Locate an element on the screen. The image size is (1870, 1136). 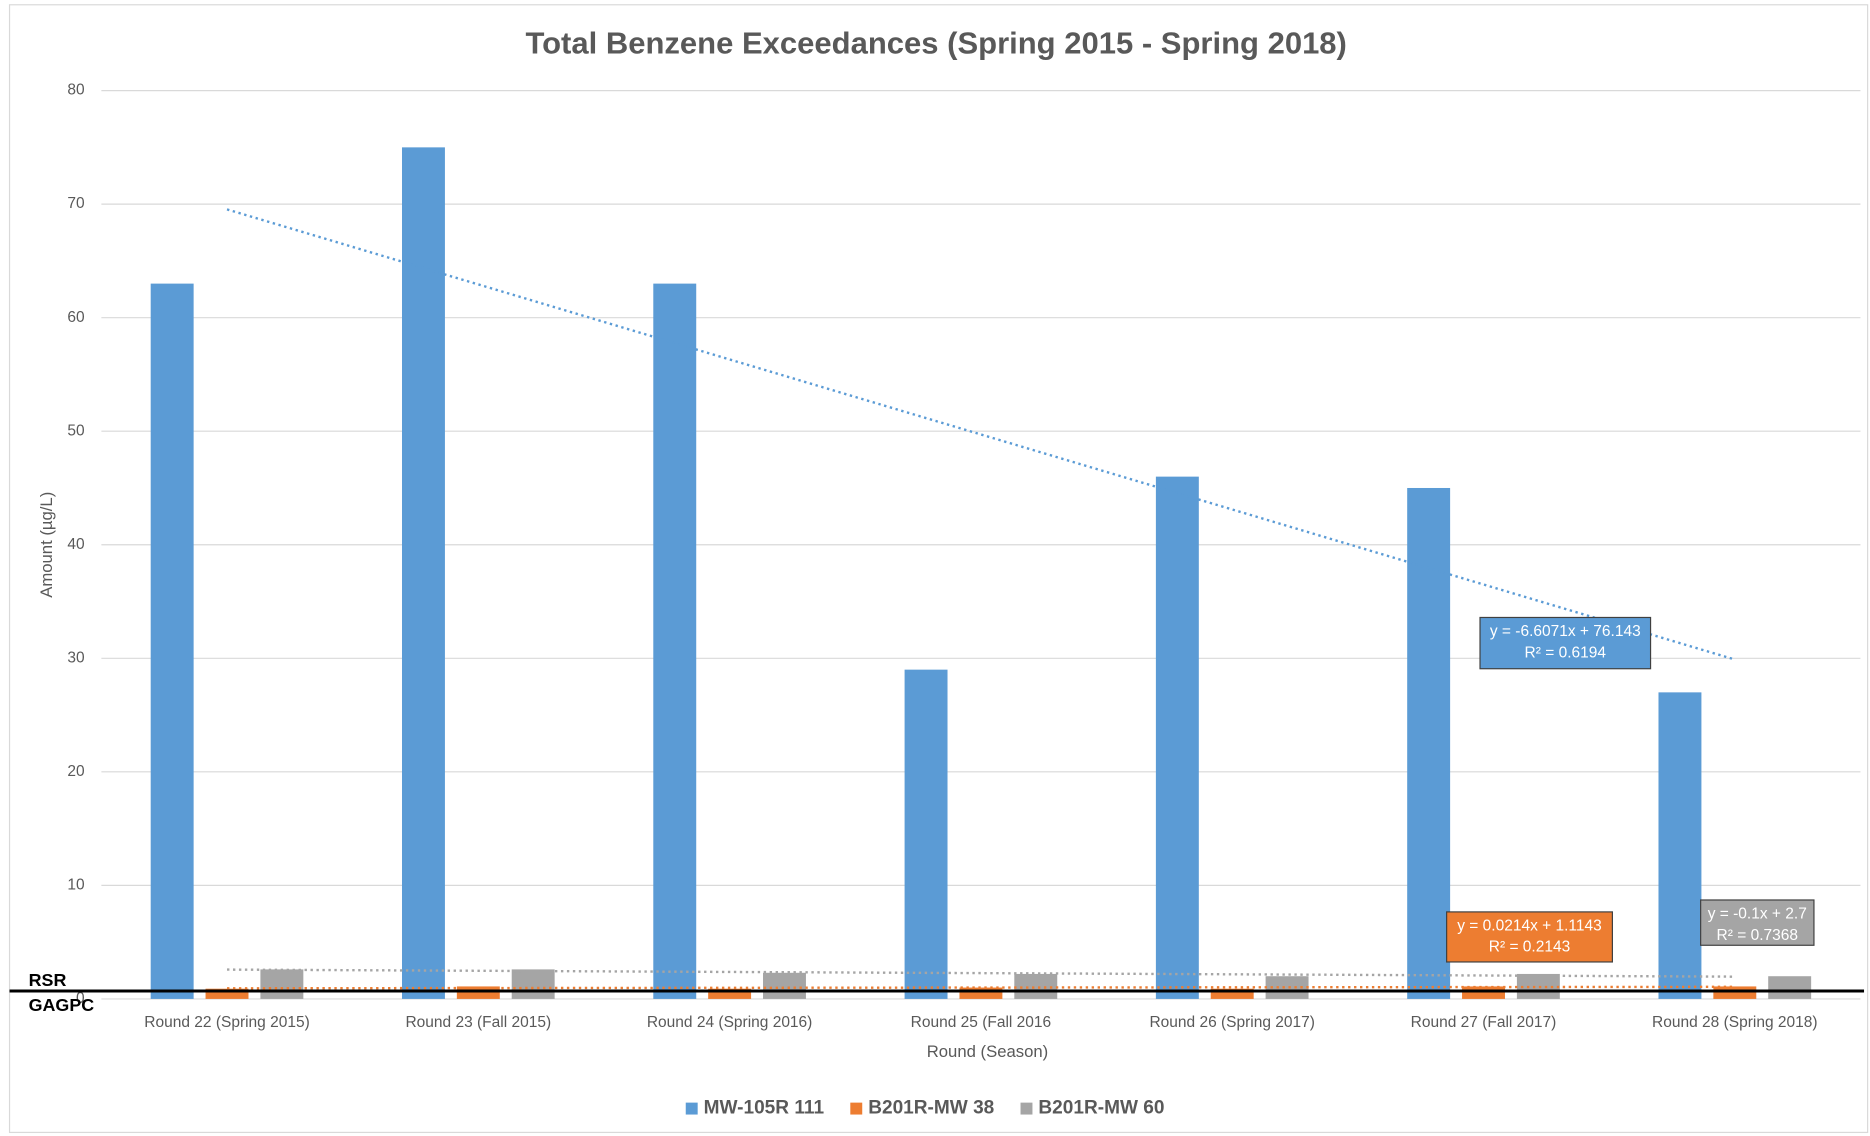
y-tick-label: 30 is located at coordinates (76, 657).